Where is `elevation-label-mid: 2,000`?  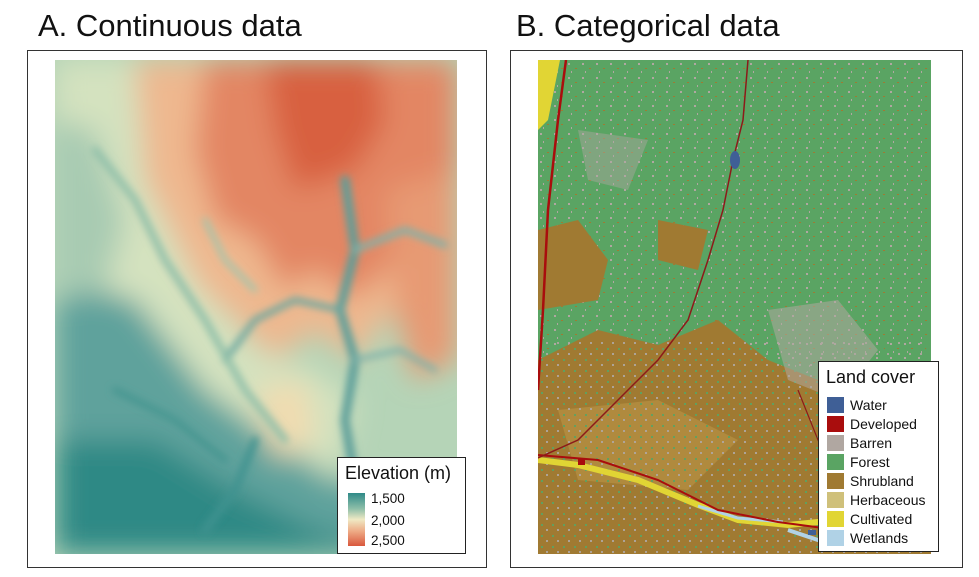 elevation-label-mid: 2,000 is located at coordinates (388, 520).